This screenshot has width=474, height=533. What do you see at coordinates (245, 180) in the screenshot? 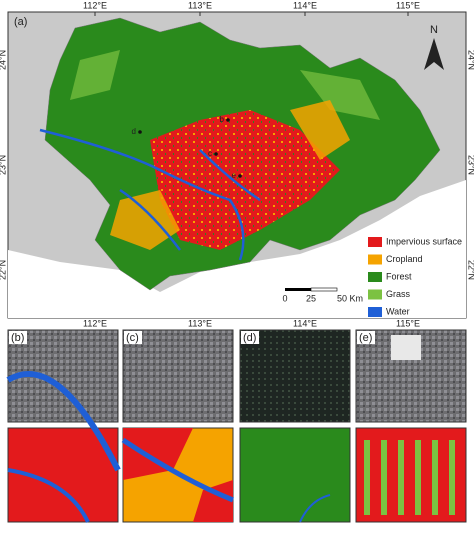
I see `urban-core` at bounding box center [245, 180].